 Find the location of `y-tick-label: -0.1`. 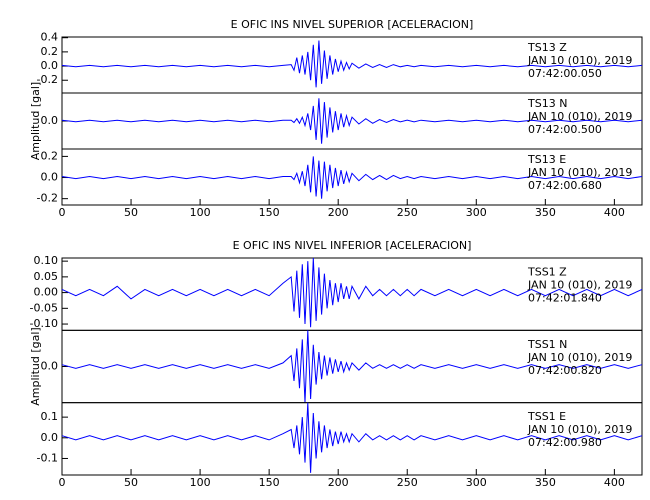

y-tick-label: -0.1 is located at coordinates (47, 457).